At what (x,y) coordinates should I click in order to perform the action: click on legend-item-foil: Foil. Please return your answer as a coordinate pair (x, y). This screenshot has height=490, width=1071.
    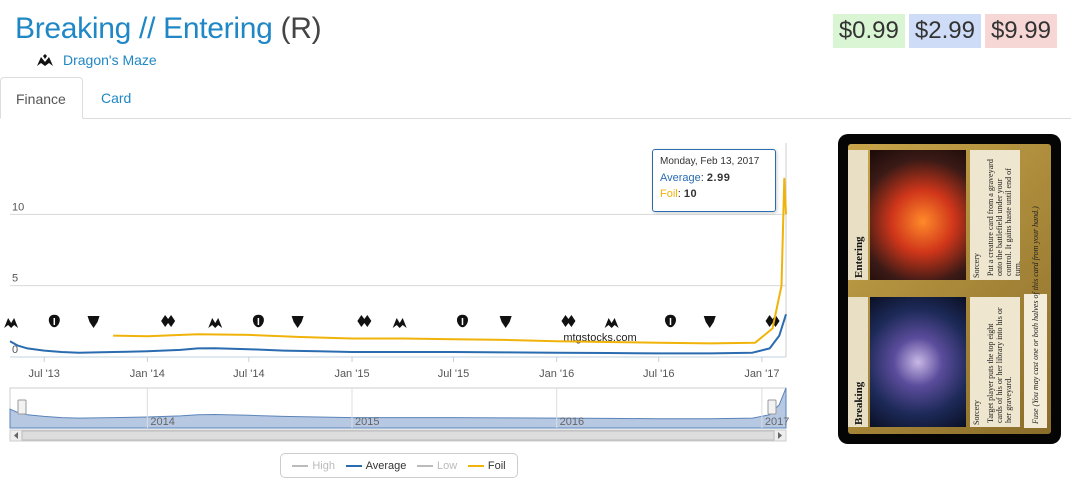
    Looking at the image, I should click on (486, 465).